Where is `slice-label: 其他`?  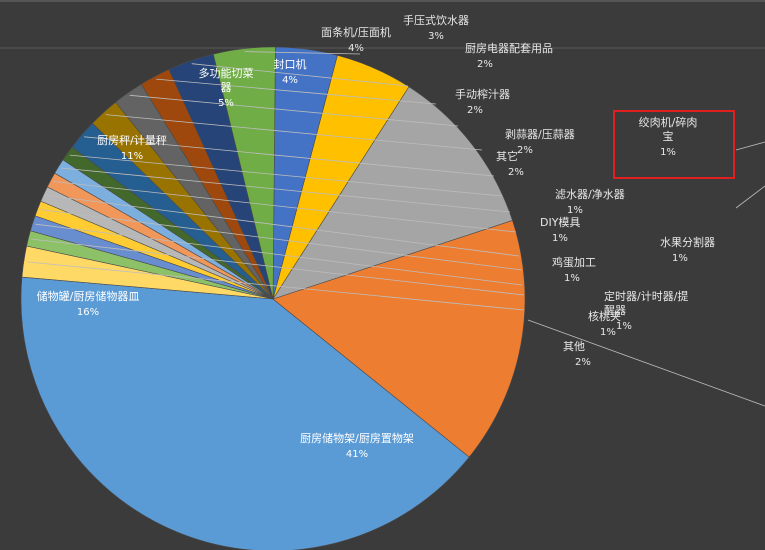 slice-label: 其他 is located at coordinates (574, 346).